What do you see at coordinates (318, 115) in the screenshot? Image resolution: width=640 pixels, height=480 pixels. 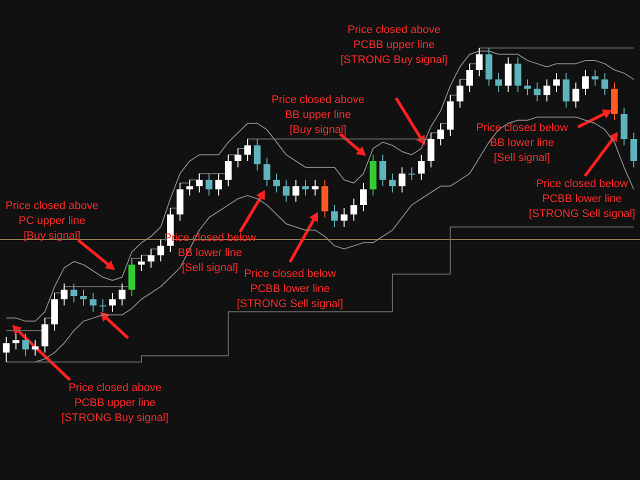 I see `annotation: Price closed above BB upper line [Buy signal]` at bounding box center [318, 115].